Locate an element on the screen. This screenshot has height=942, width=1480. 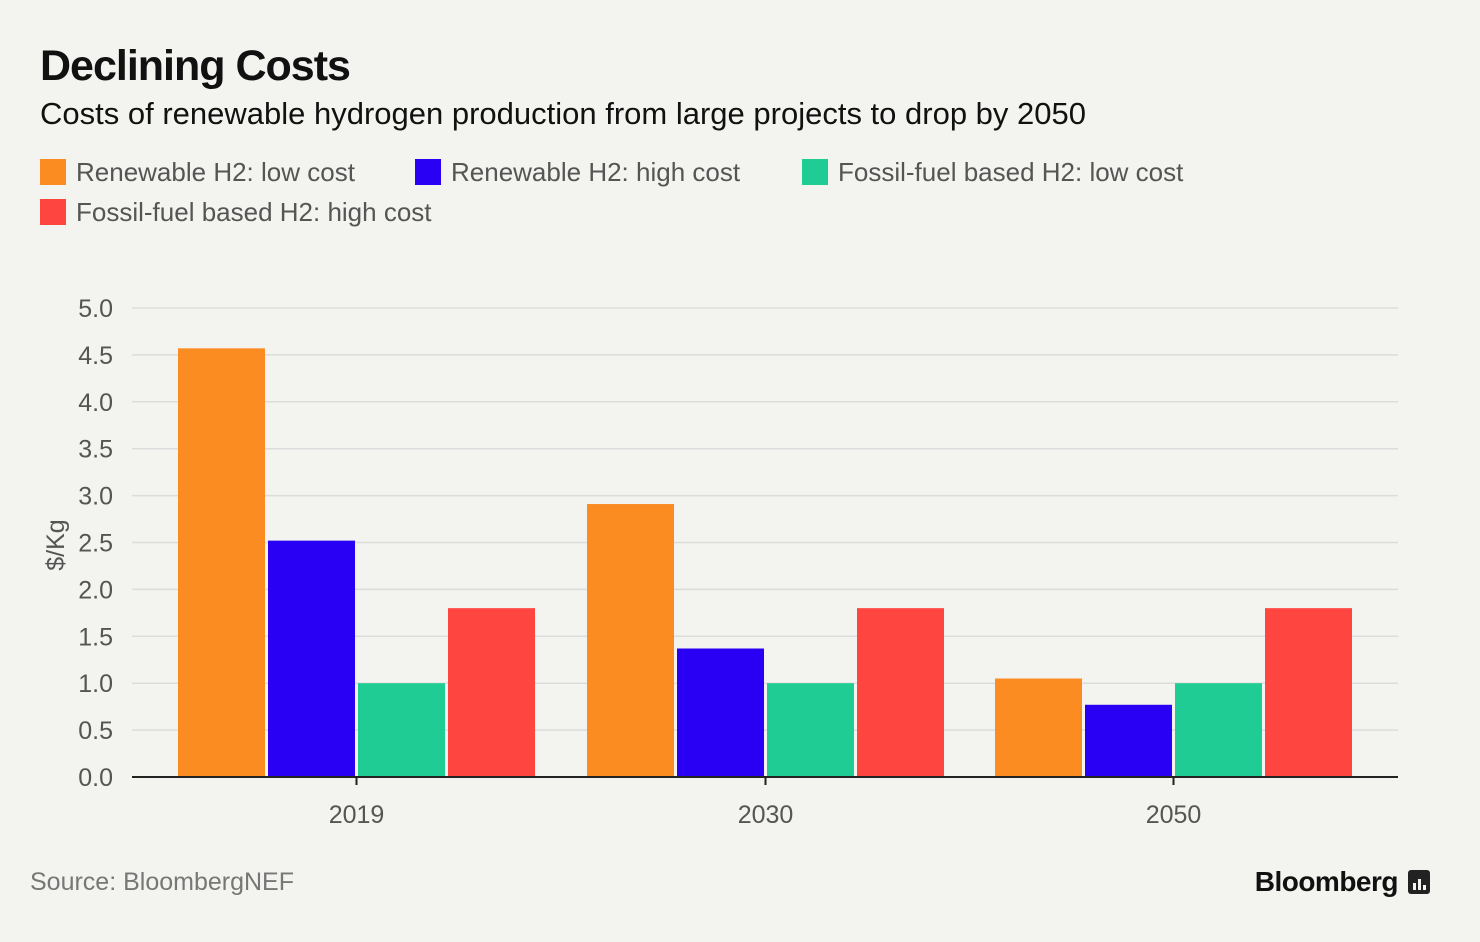
y-tick-label: 4.5 is located at coordinates (95, 356).